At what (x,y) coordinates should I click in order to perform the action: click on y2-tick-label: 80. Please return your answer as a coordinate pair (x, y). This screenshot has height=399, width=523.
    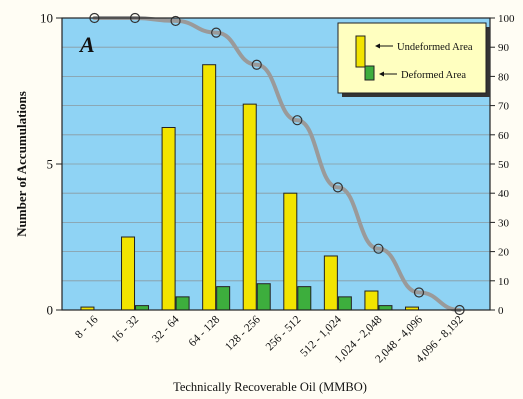
    Looking at the image, I should click on (504, 77).